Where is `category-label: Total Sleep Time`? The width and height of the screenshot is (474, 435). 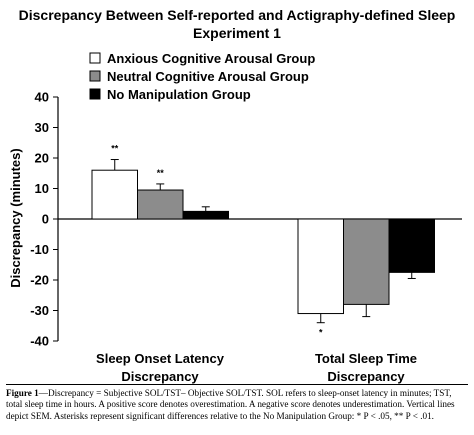
category-label: Total Sleep Time is located at coordinates (366, 358).